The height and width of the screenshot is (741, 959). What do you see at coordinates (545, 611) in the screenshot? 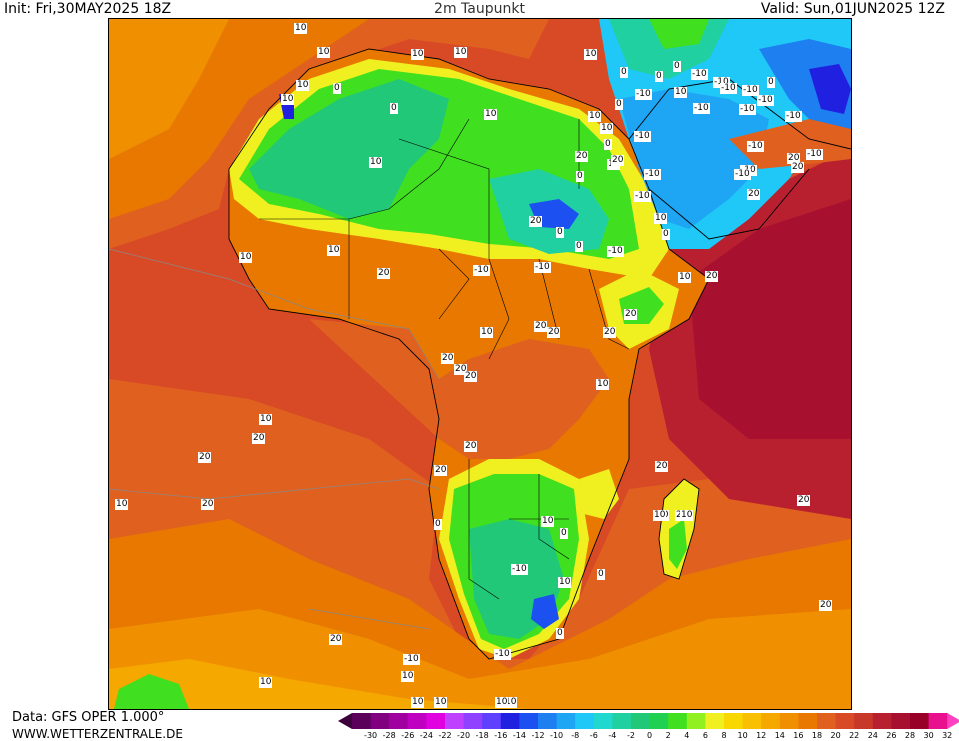
I see `lesotho-blue` at bounding box center [545, 611].